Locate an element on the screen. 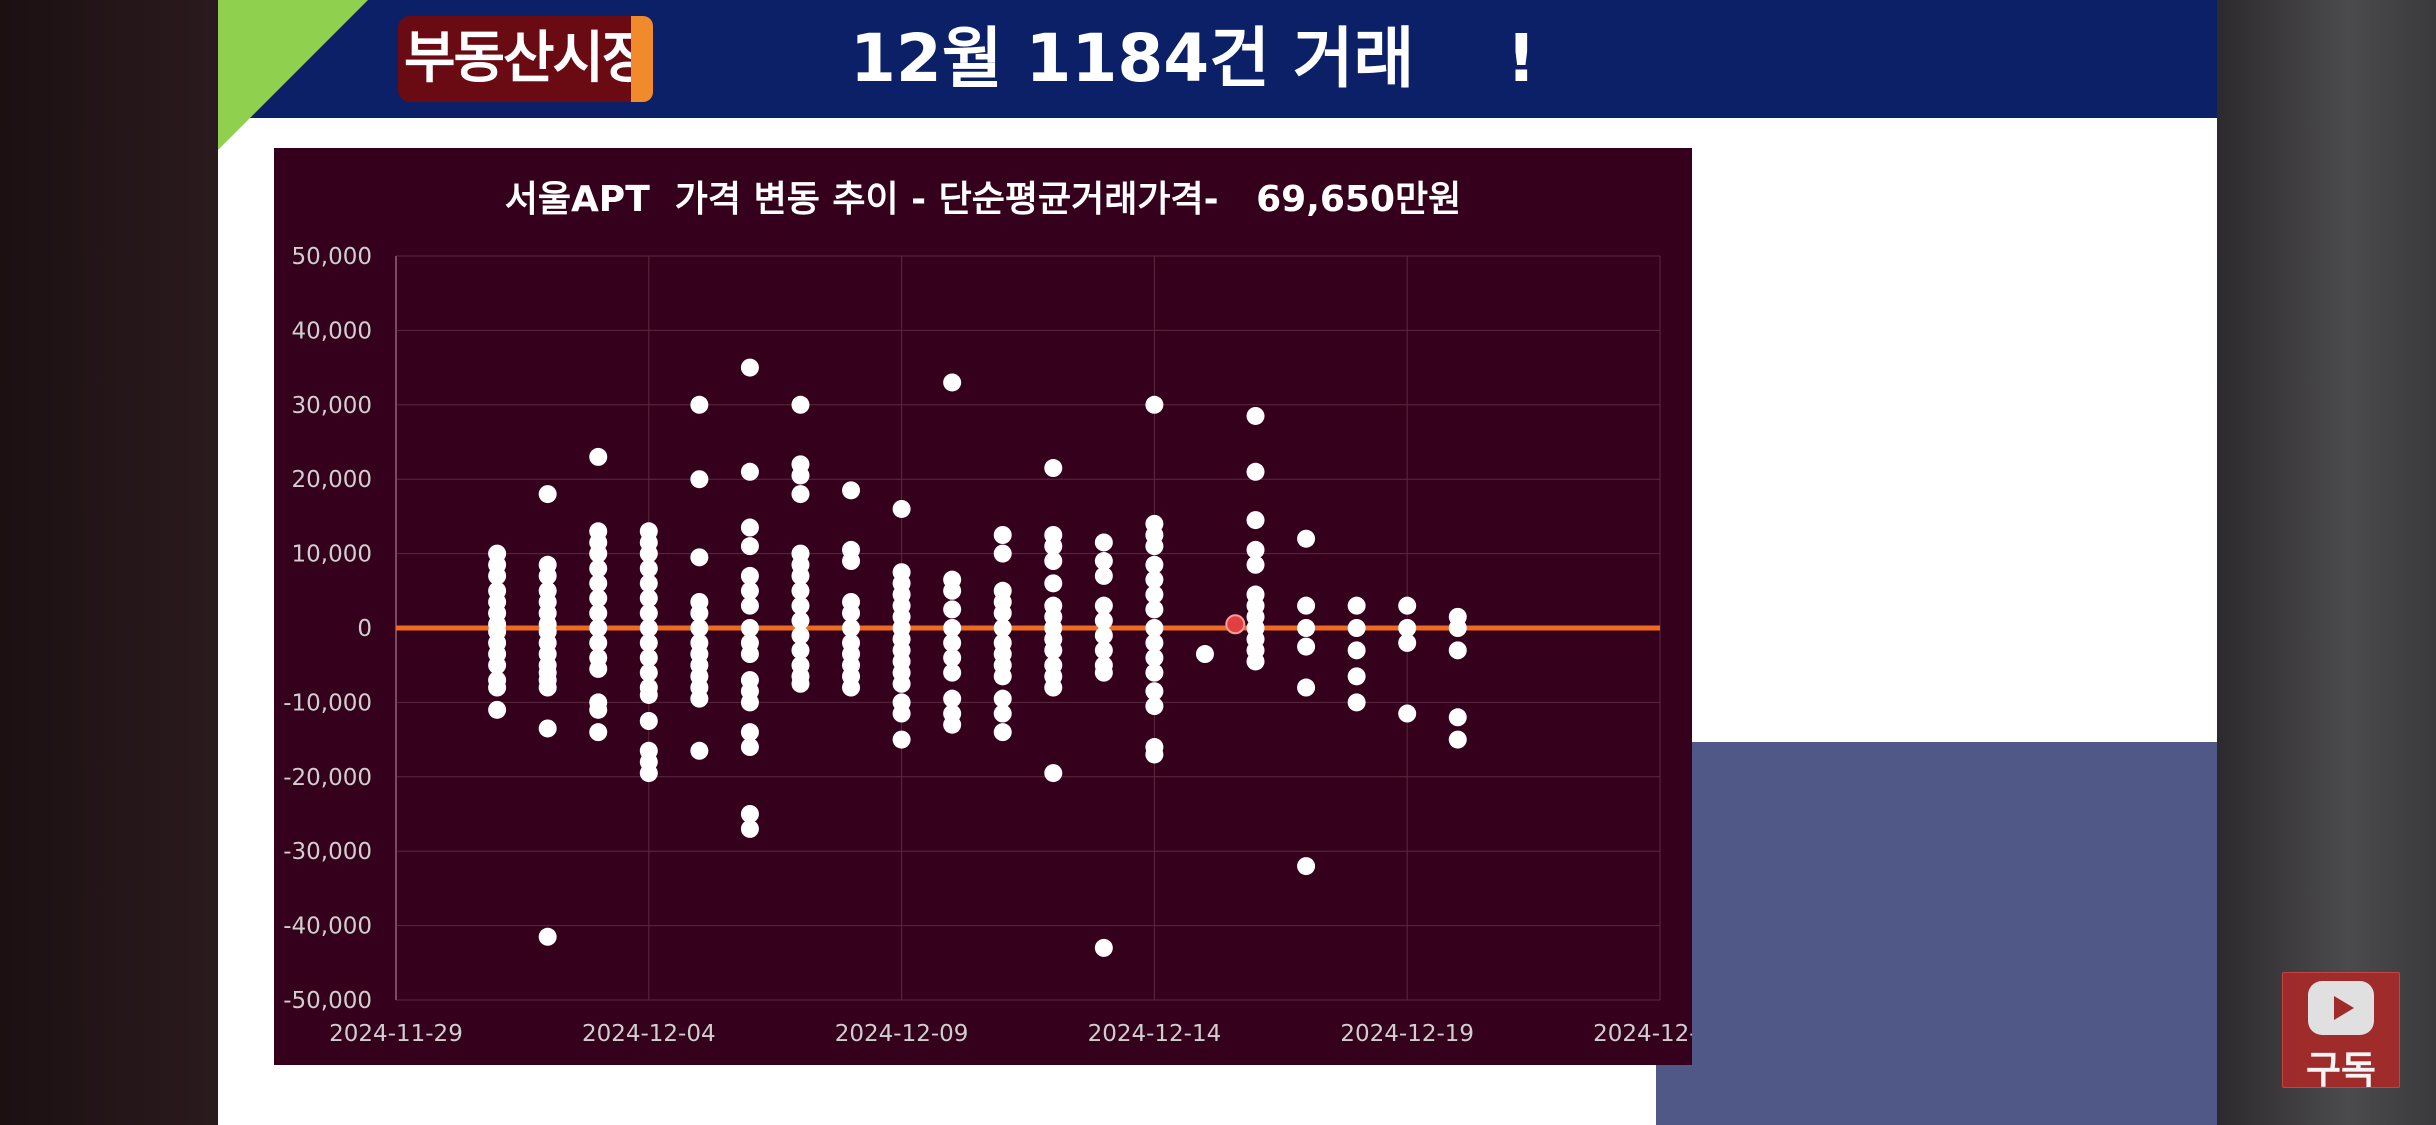  y-tick-label: -30,000 is located at coordinates (327, 852).